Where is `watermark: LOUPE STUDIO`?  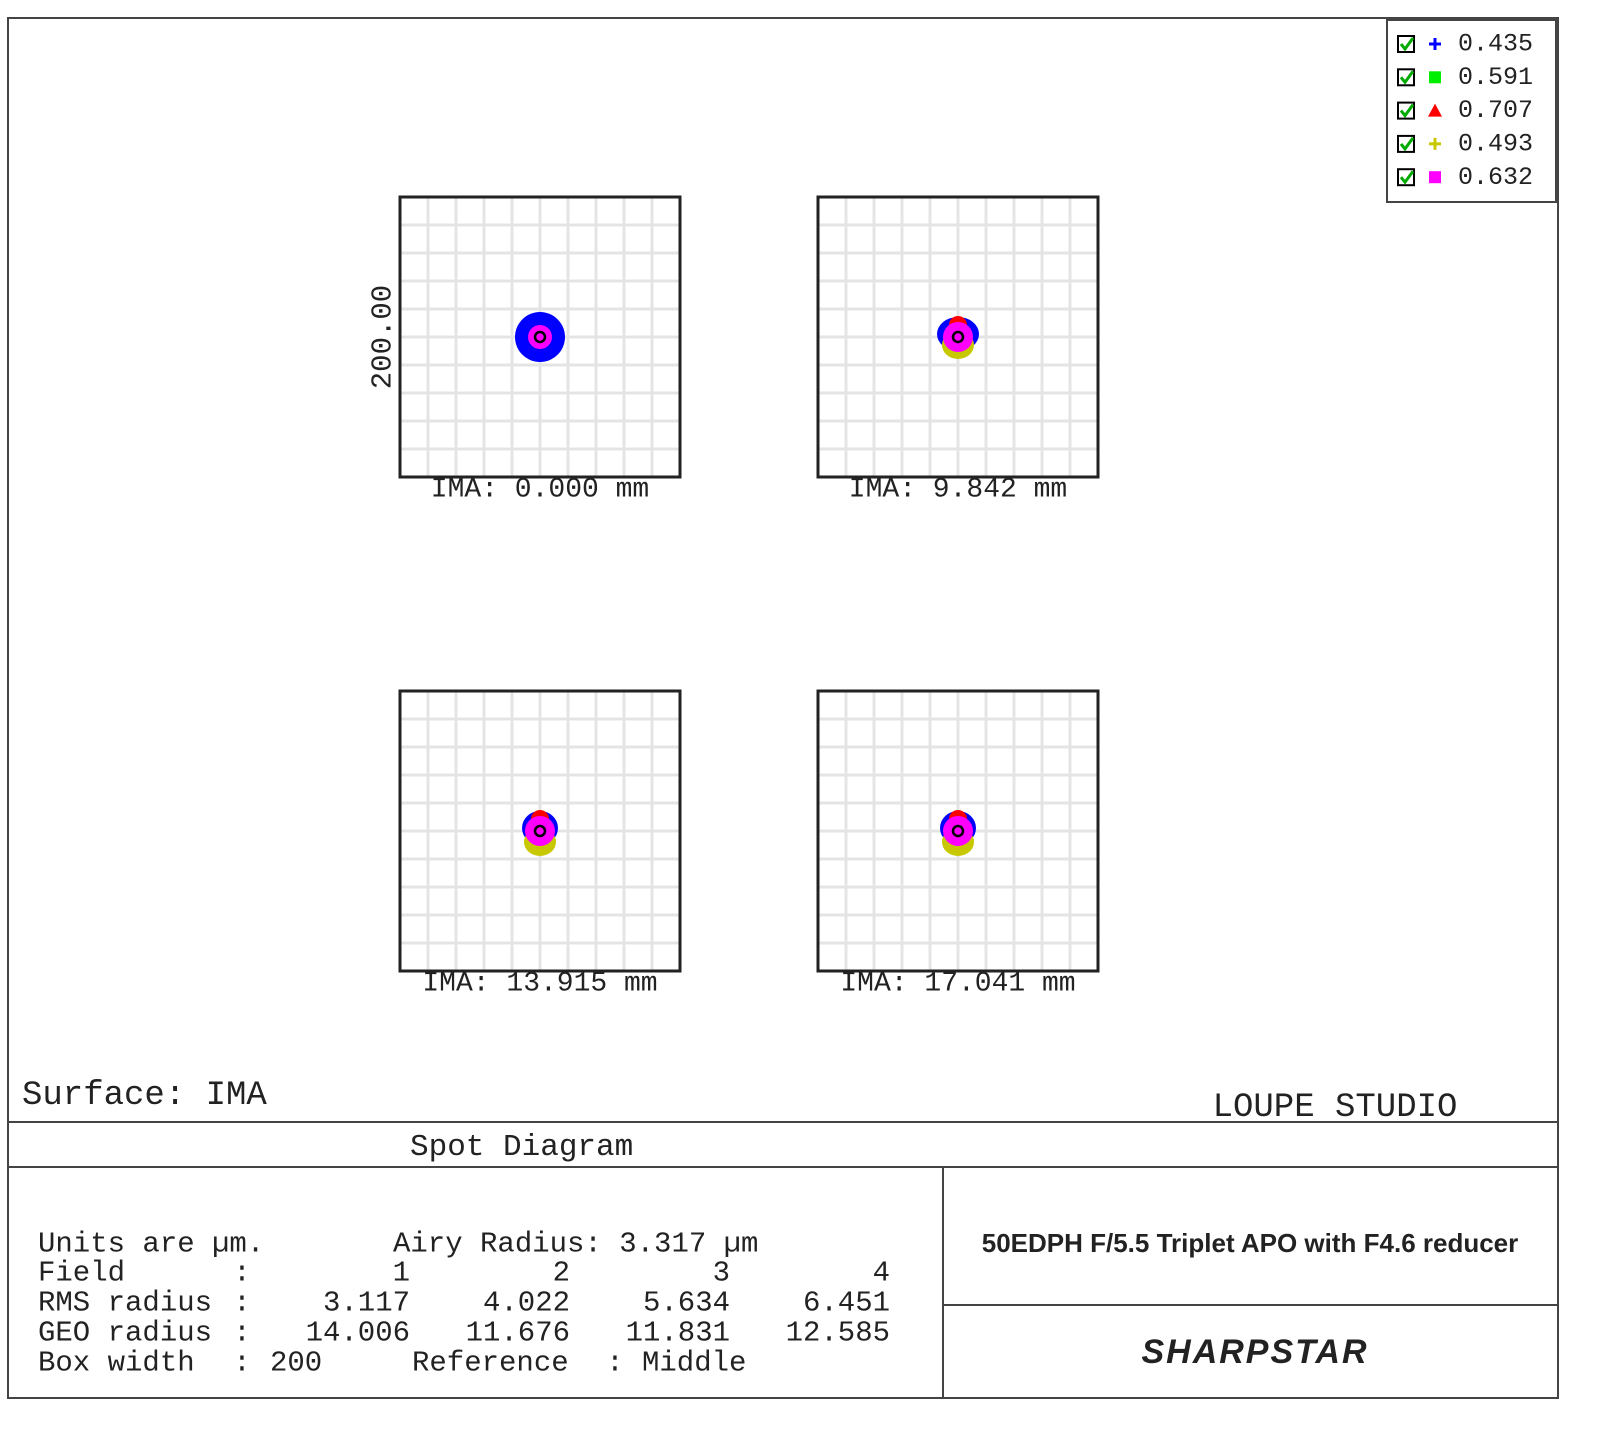
watermark: LOUPE STUDIO is located at coordinates (1335, 1108).